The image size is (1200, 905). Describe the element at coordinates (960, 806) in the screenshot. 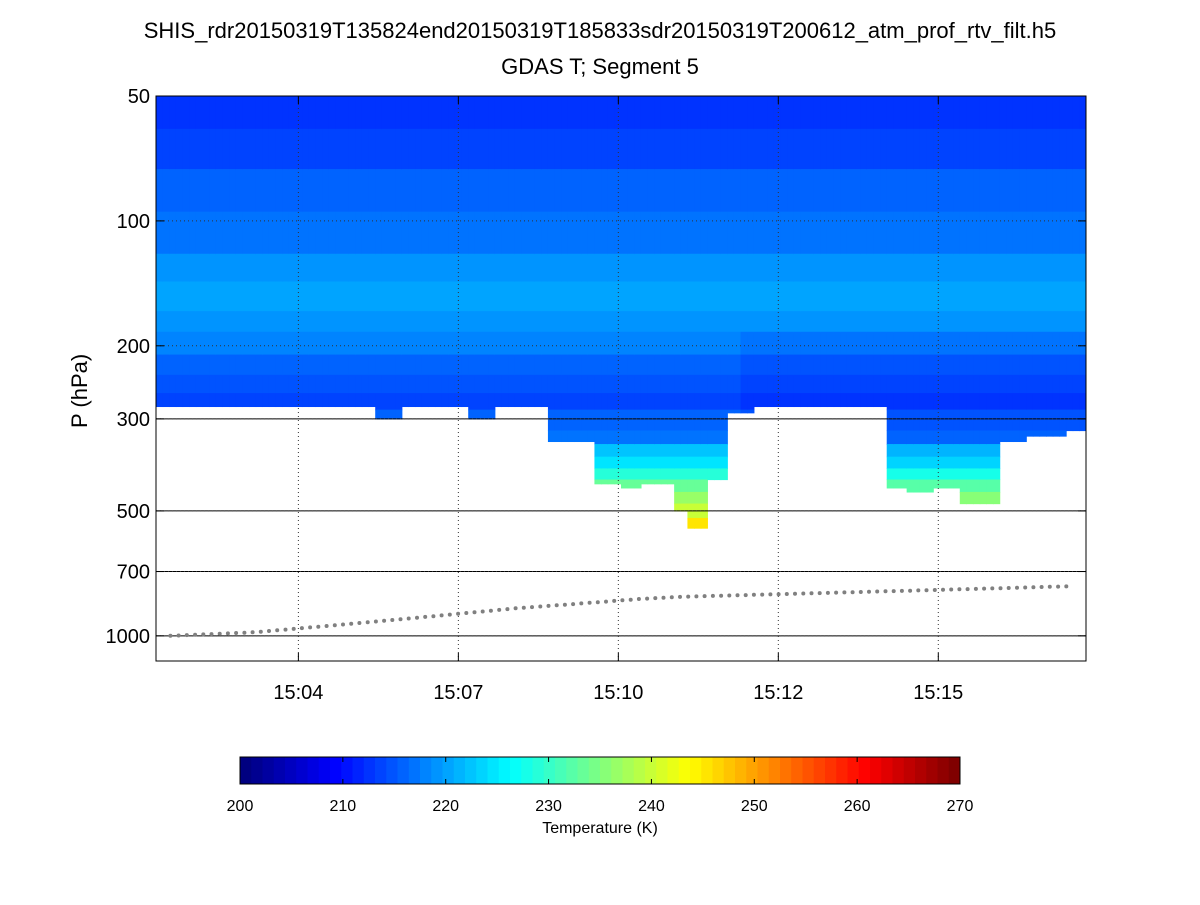

I see `colorbar-tick-label: 270` at that location.